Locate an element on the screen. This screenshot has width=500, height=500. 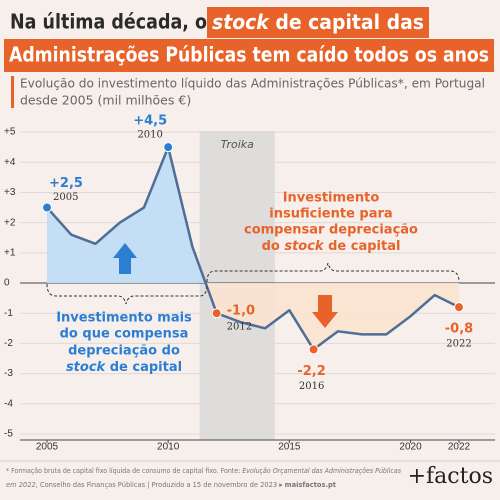
x-tick-label: 2005 is located at coordinates (47, 447).